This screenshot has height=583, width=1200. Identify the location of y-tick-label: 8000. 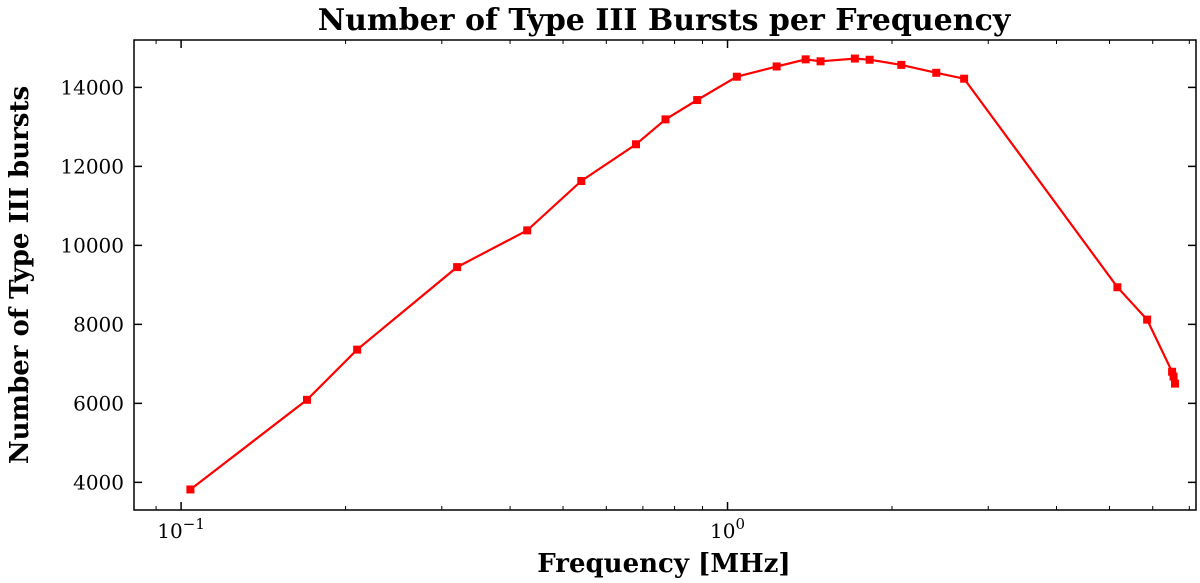
(98, 324).